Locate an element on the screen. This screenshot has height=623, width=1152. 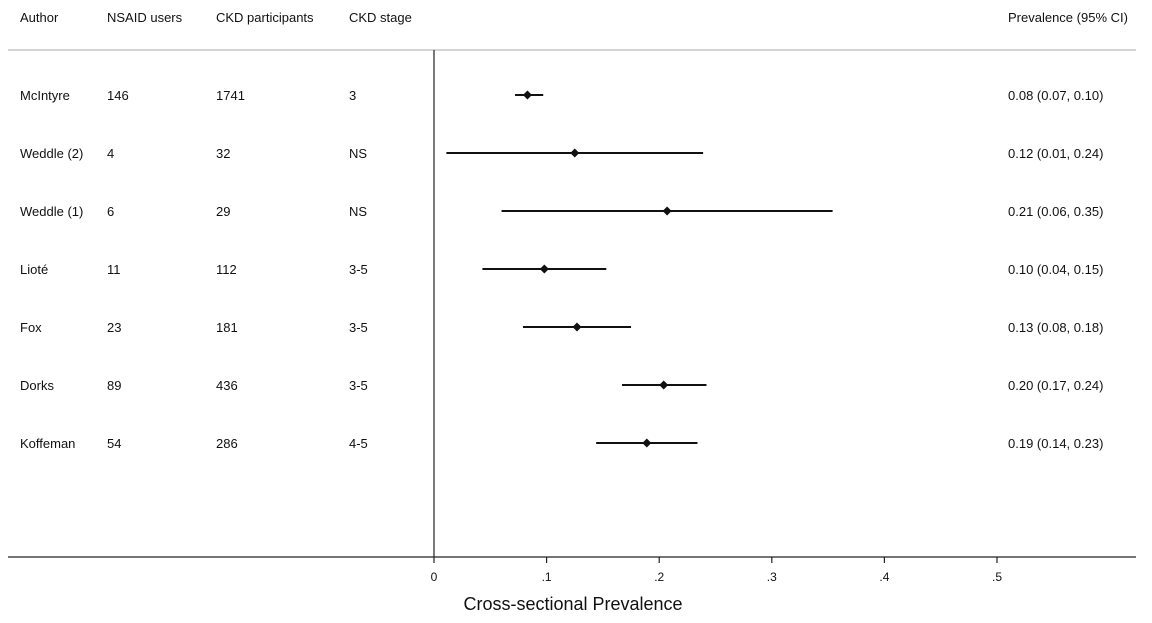
ckd-stage-cell: 4-5 is located at coordinates (358, 443).